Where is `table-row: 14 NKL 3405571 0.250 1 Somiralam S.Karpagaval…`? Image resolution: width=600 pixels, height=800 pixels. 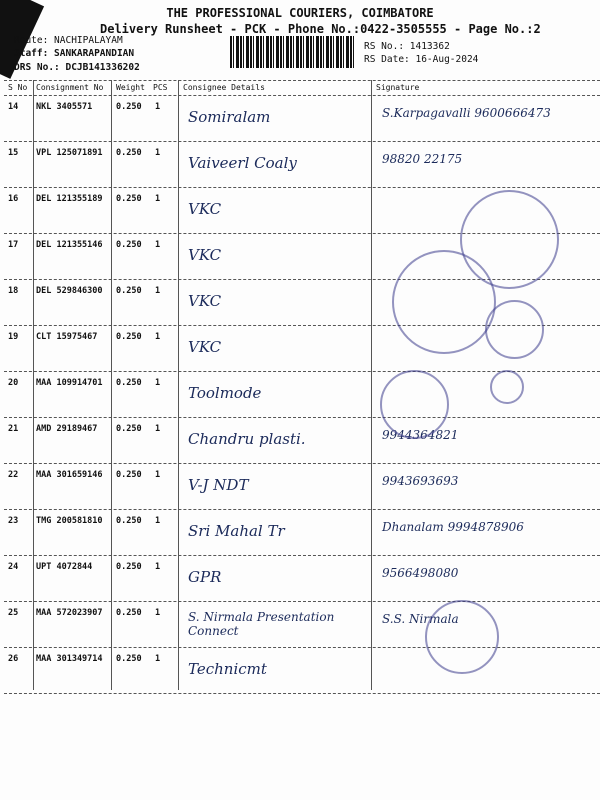 table-row: 14 NKL 3405571 0.250 1 Somiralam S.Karpagaval… is located at coordinates (300, 119).